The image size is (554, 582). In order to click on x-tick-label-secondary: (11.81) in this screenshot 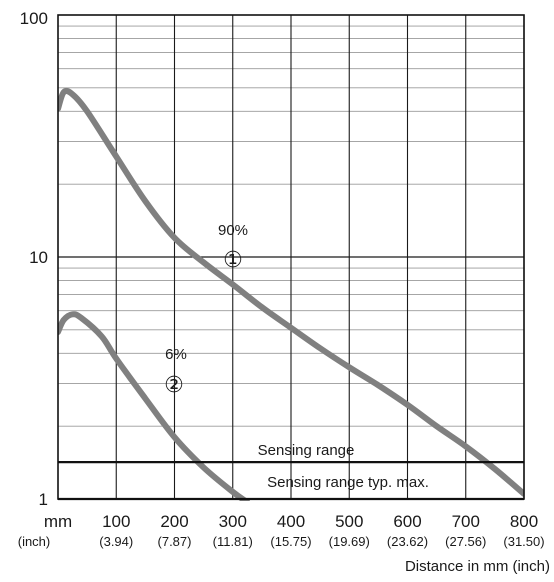, I will do `click(233, 541)`.